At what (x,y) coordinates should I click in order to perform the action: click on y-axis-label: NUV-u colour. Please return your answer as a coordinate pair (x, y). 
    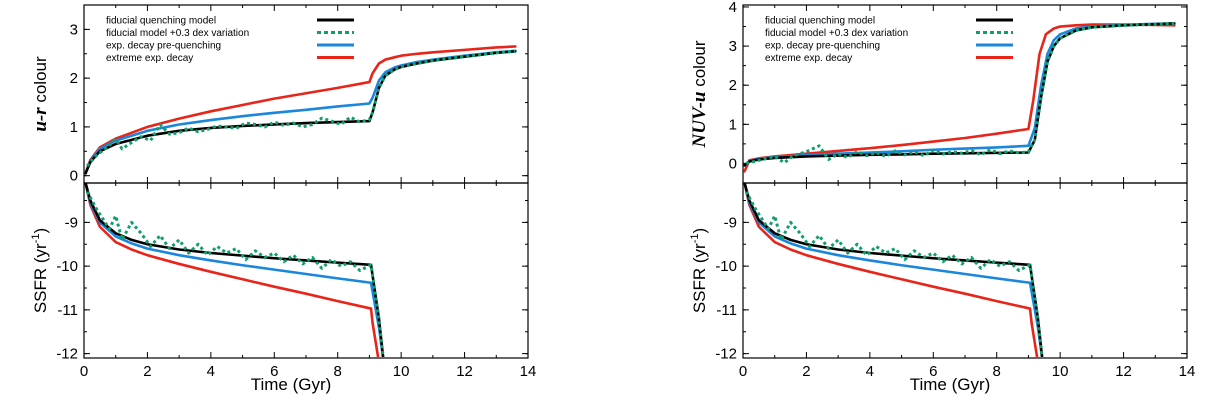
    Looking at the image, I should click on (699, 94).